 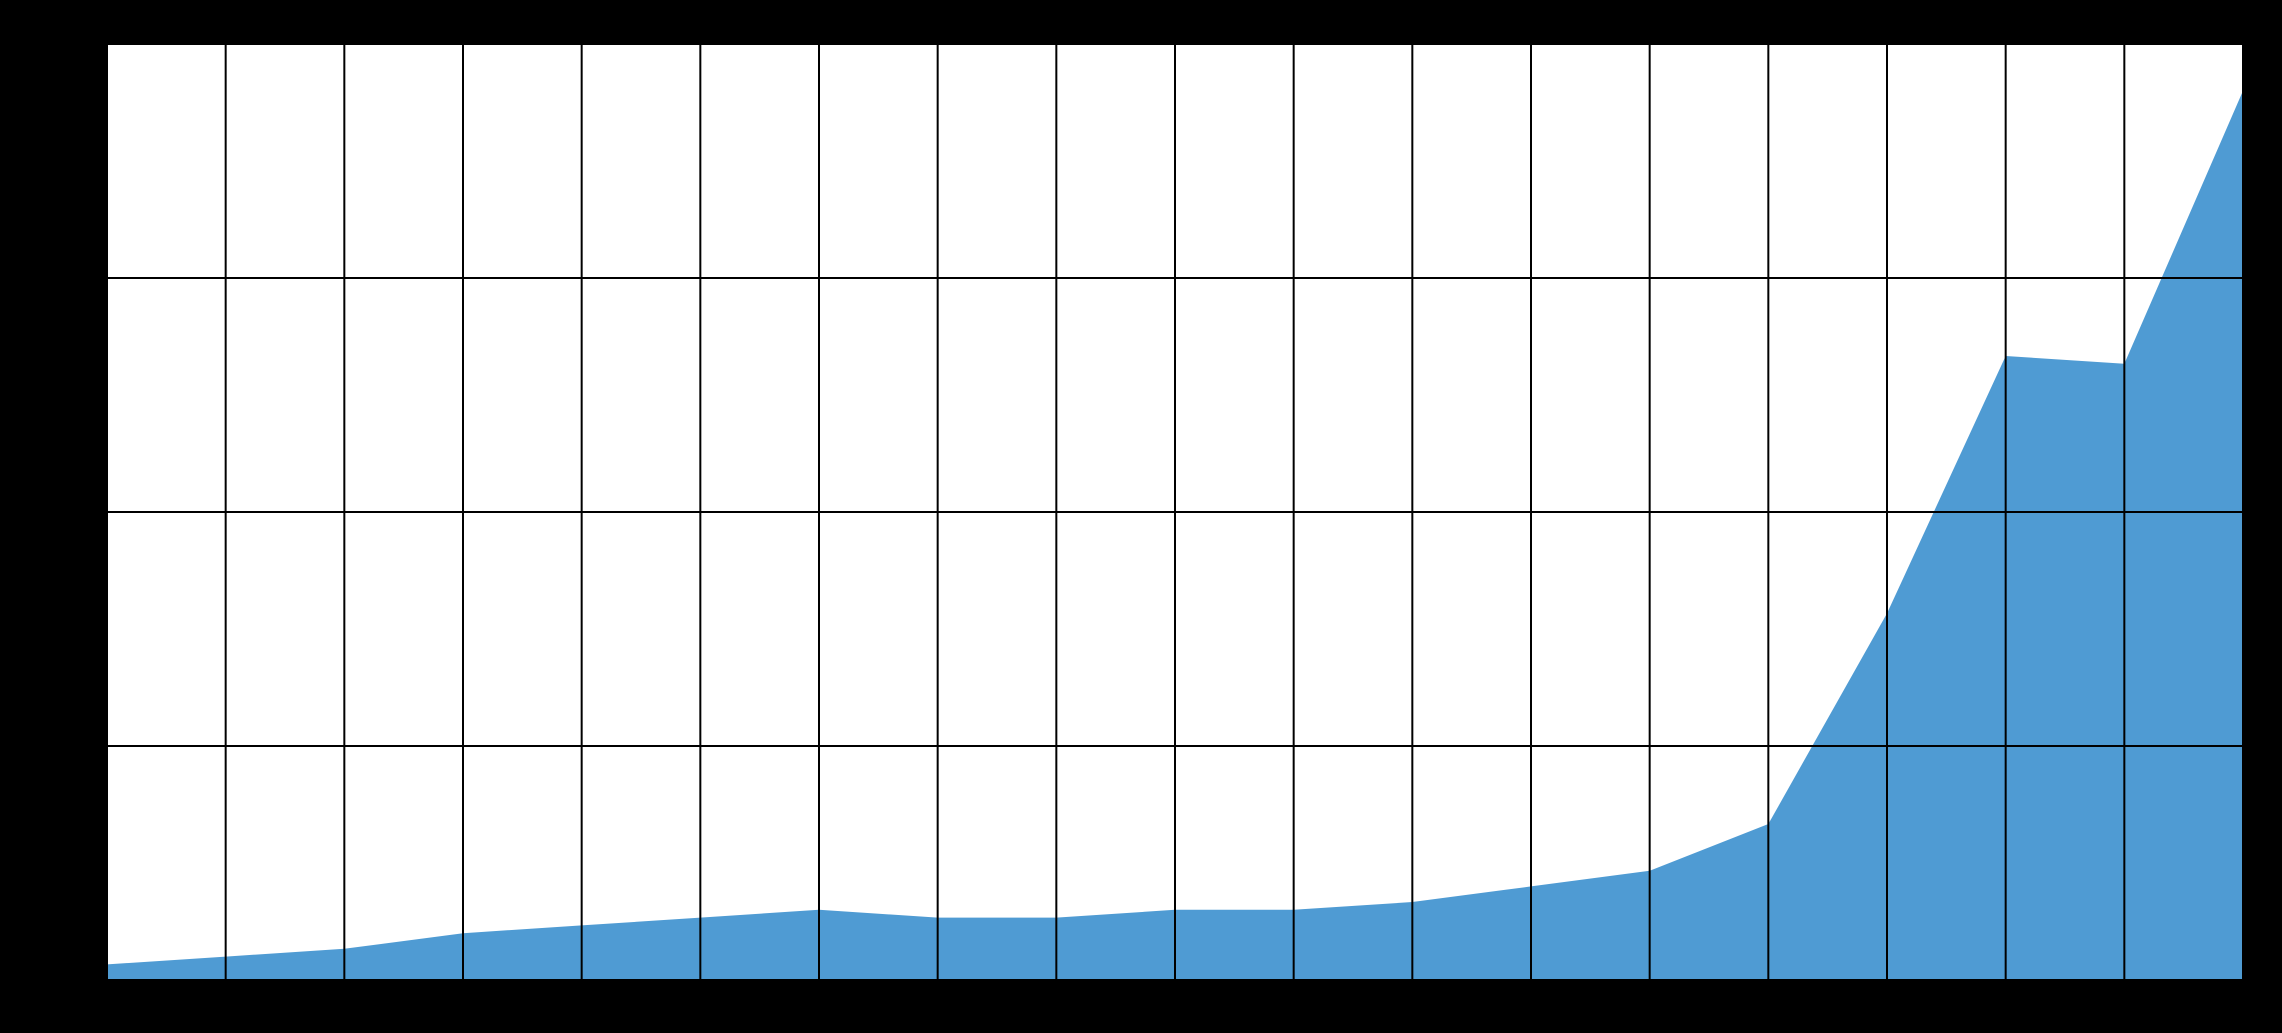 I want to click on x-tick-label-2015: 2015, so click(x=1886, y=1012).